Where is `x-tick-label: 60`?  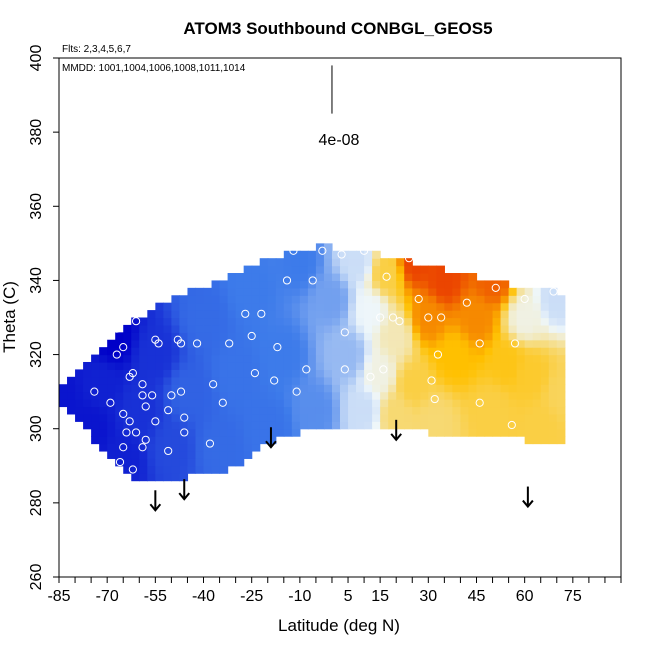
x-tick-label: 60 is located at coordinates (525, 596).